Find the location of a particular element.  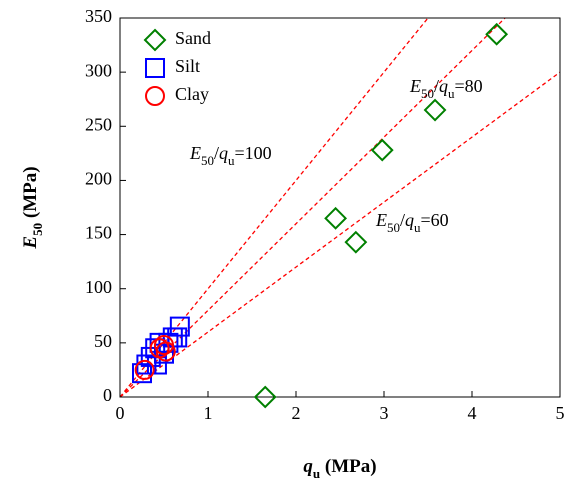

label-part: =60 is located at coordinates (435, 220).